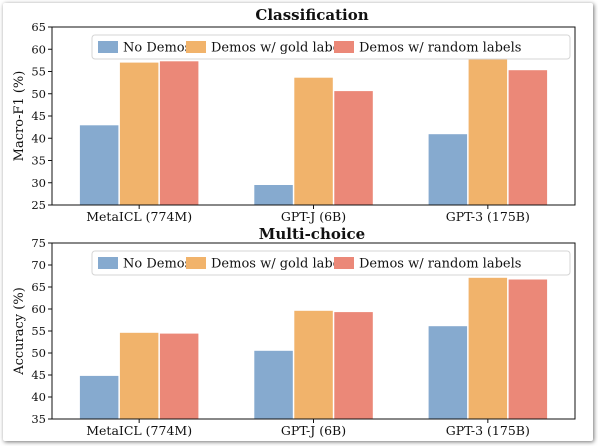 The image size is (598, 446). I want to click on multichoice-legend-label-2: Demos w/ gold labels, so click(281, 264).